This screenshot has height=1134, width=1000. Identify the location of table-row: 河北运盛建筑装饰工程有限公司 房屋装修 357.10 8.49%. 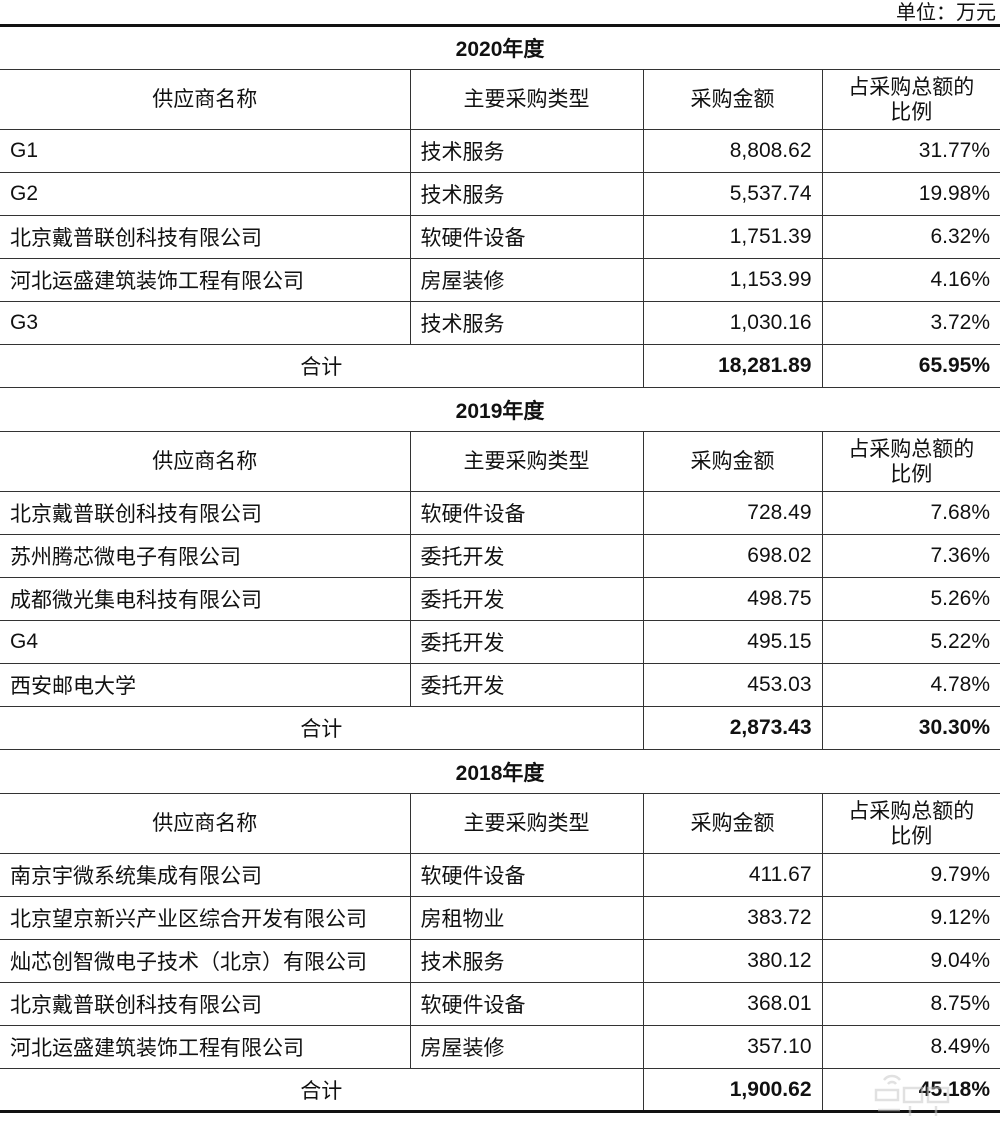
(500, 1047).